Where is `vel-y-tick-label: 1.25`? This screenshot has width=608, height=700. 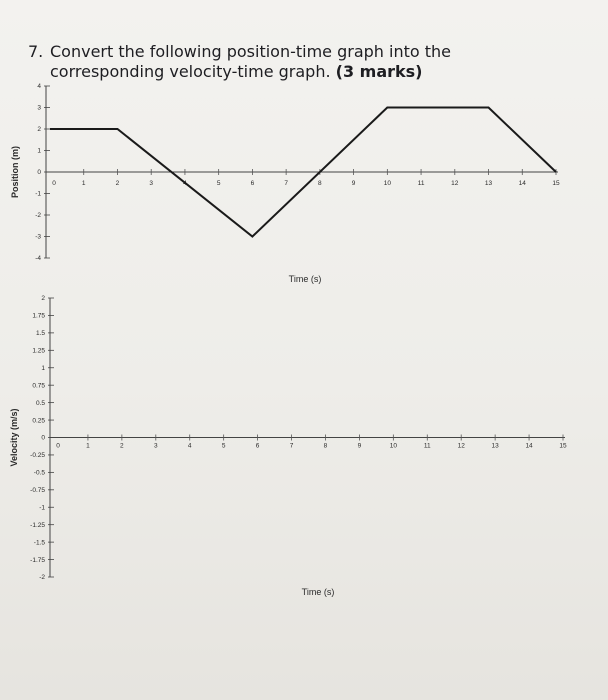
vel-y-tick-label: 1.25 is located at coordinates (38, 351).